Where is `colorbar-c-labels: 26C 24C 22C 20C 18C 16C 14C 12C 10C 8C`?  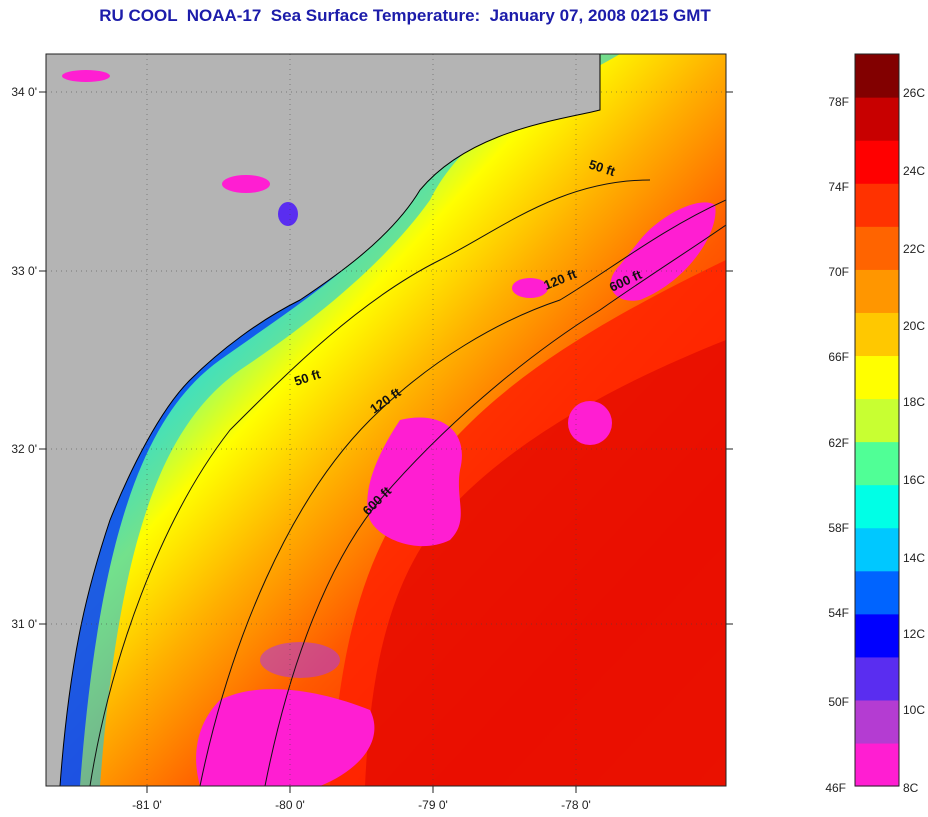 colorbar-c-labels: 26C 24C 22C 20C 18C 16C 14C 12C 10C 8C is located at coordinates (914, 440).